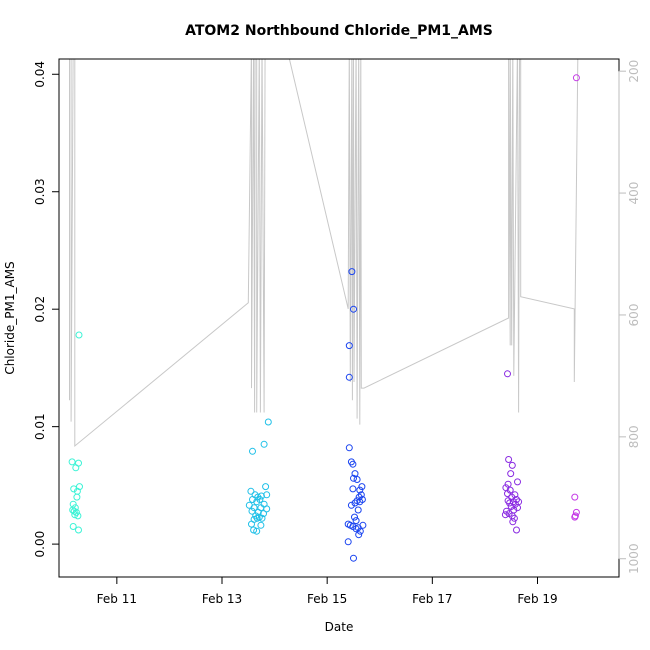 The height and width of the screenshot is (650, 650). Describe the element at coordinates (634, 558) in the screenshot. I see `right-tick-label: 1000` at that location.